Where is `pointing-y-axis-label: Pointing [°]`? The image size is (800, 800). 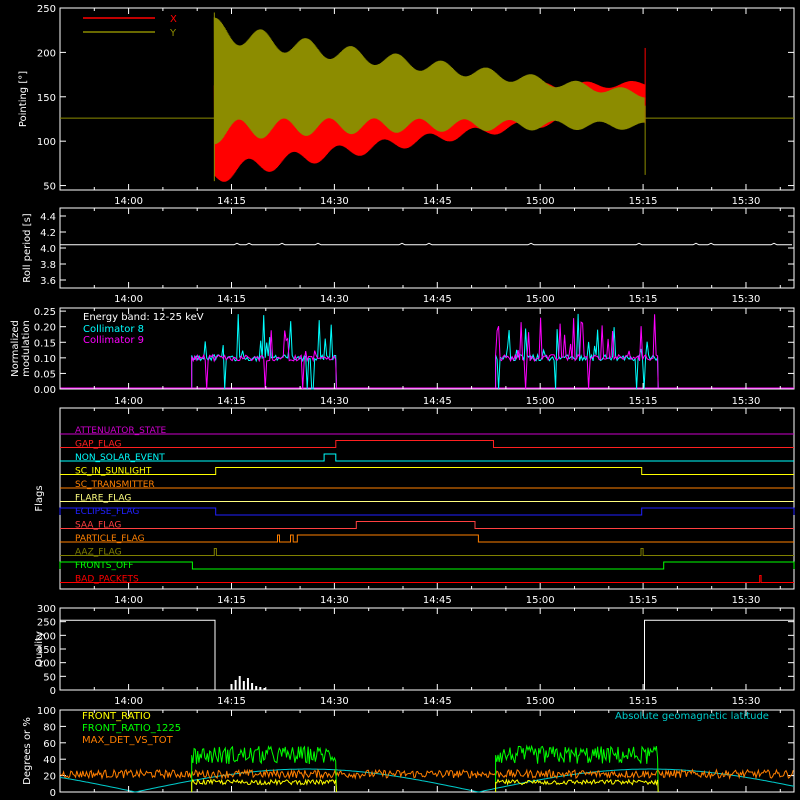
pointing-y-axis-label: Pointing [°] is located at coordinates (23, 99).